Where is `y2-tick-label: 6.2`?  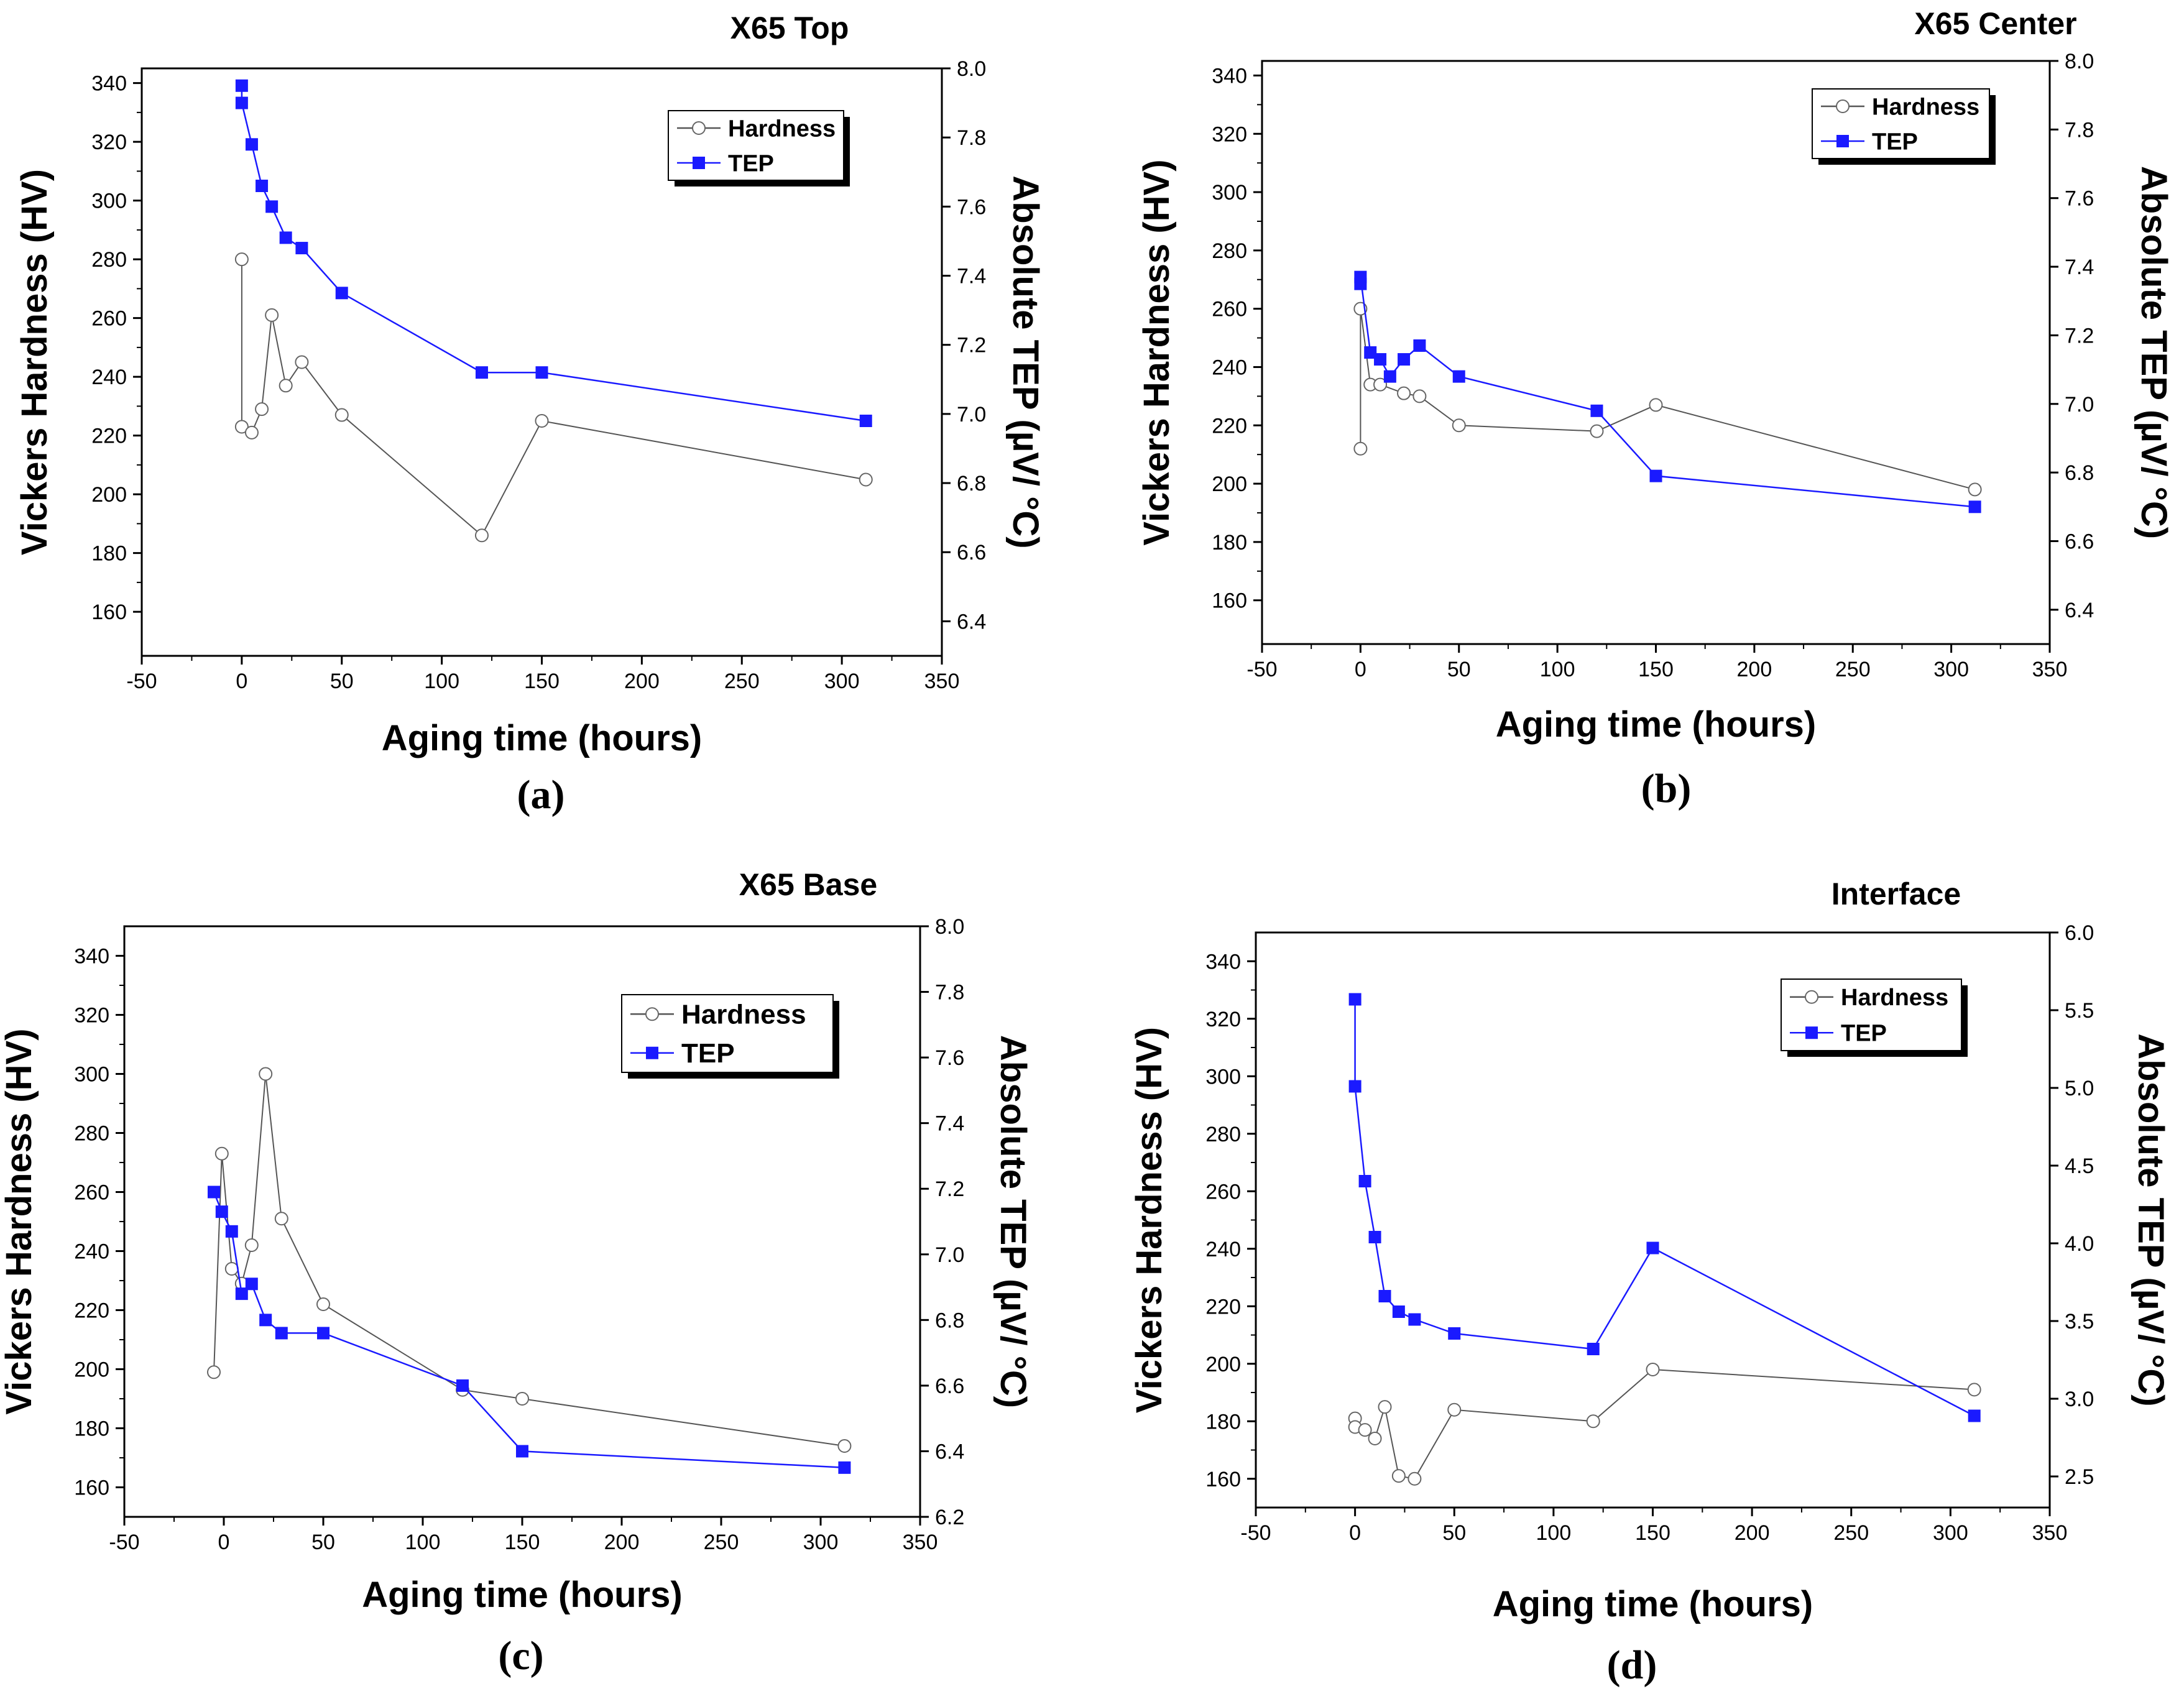 y2-tick-label: 6.2 is located at coordinates (950, 1517).